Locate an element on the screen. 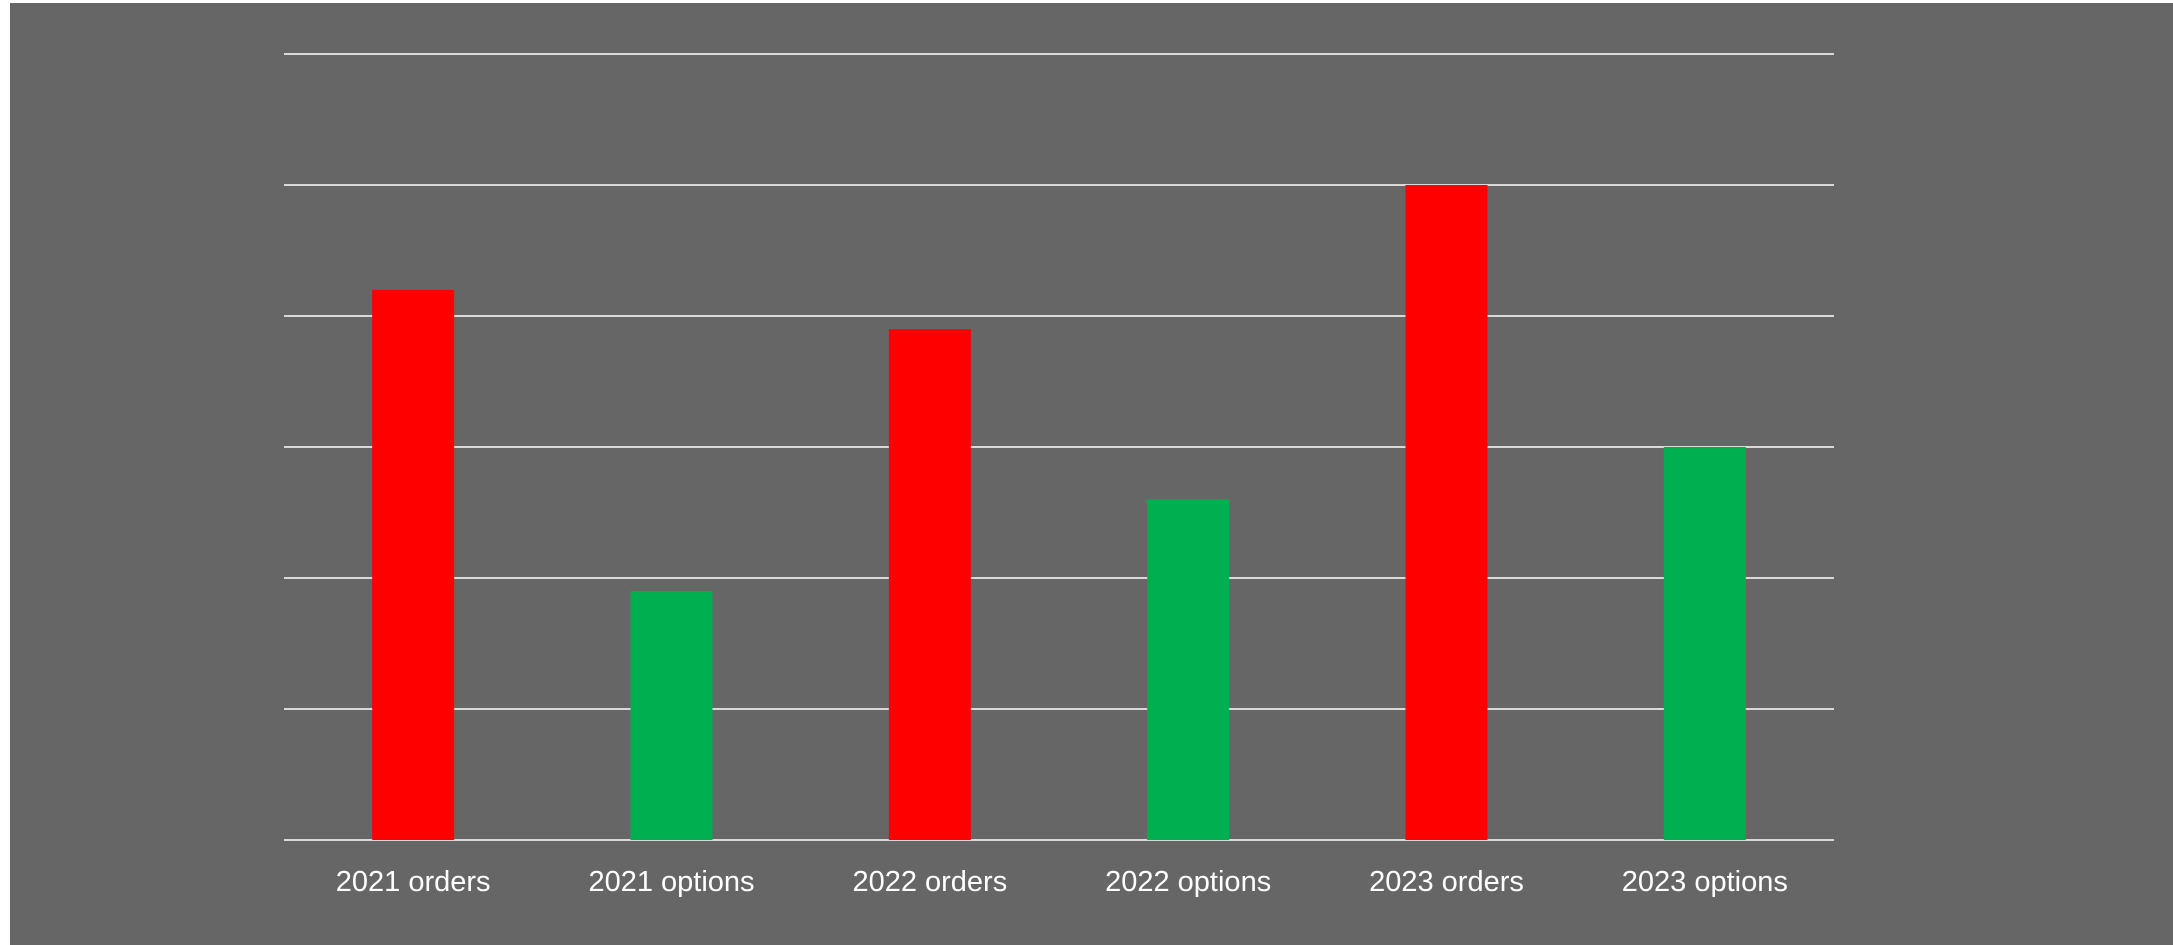 The image size is (2173, 945). x-tick-label: 2022 orders is located at coordinates (929, 882).